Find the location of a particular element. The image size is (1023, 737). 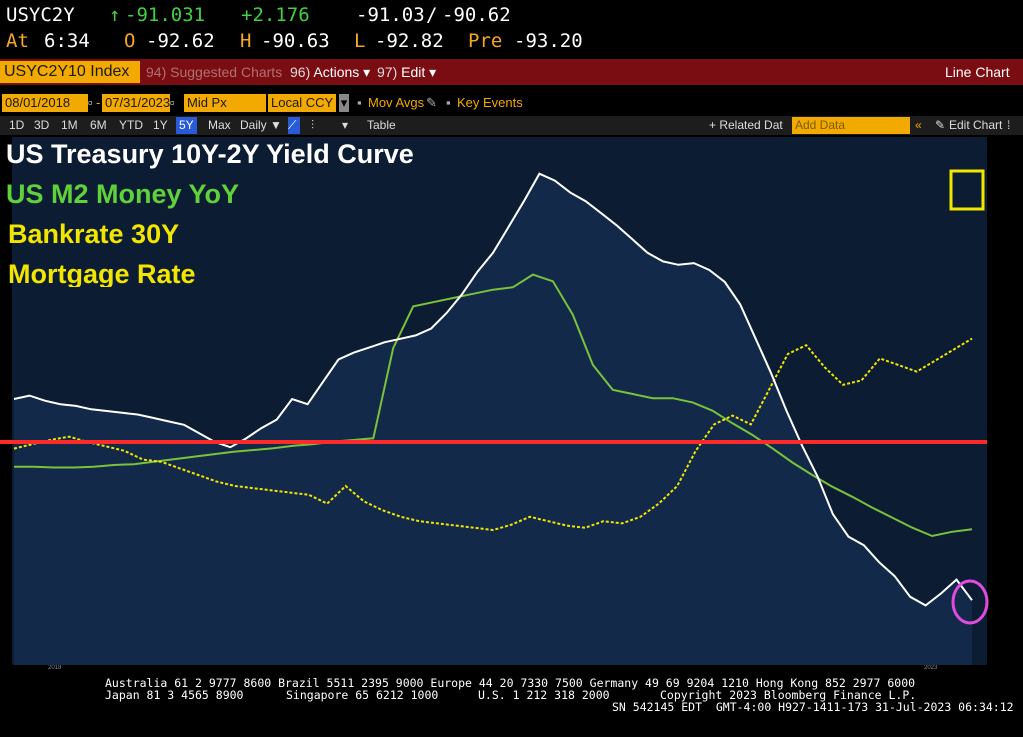

period-button-5y: 5Y is located at coordinates (186, 125).